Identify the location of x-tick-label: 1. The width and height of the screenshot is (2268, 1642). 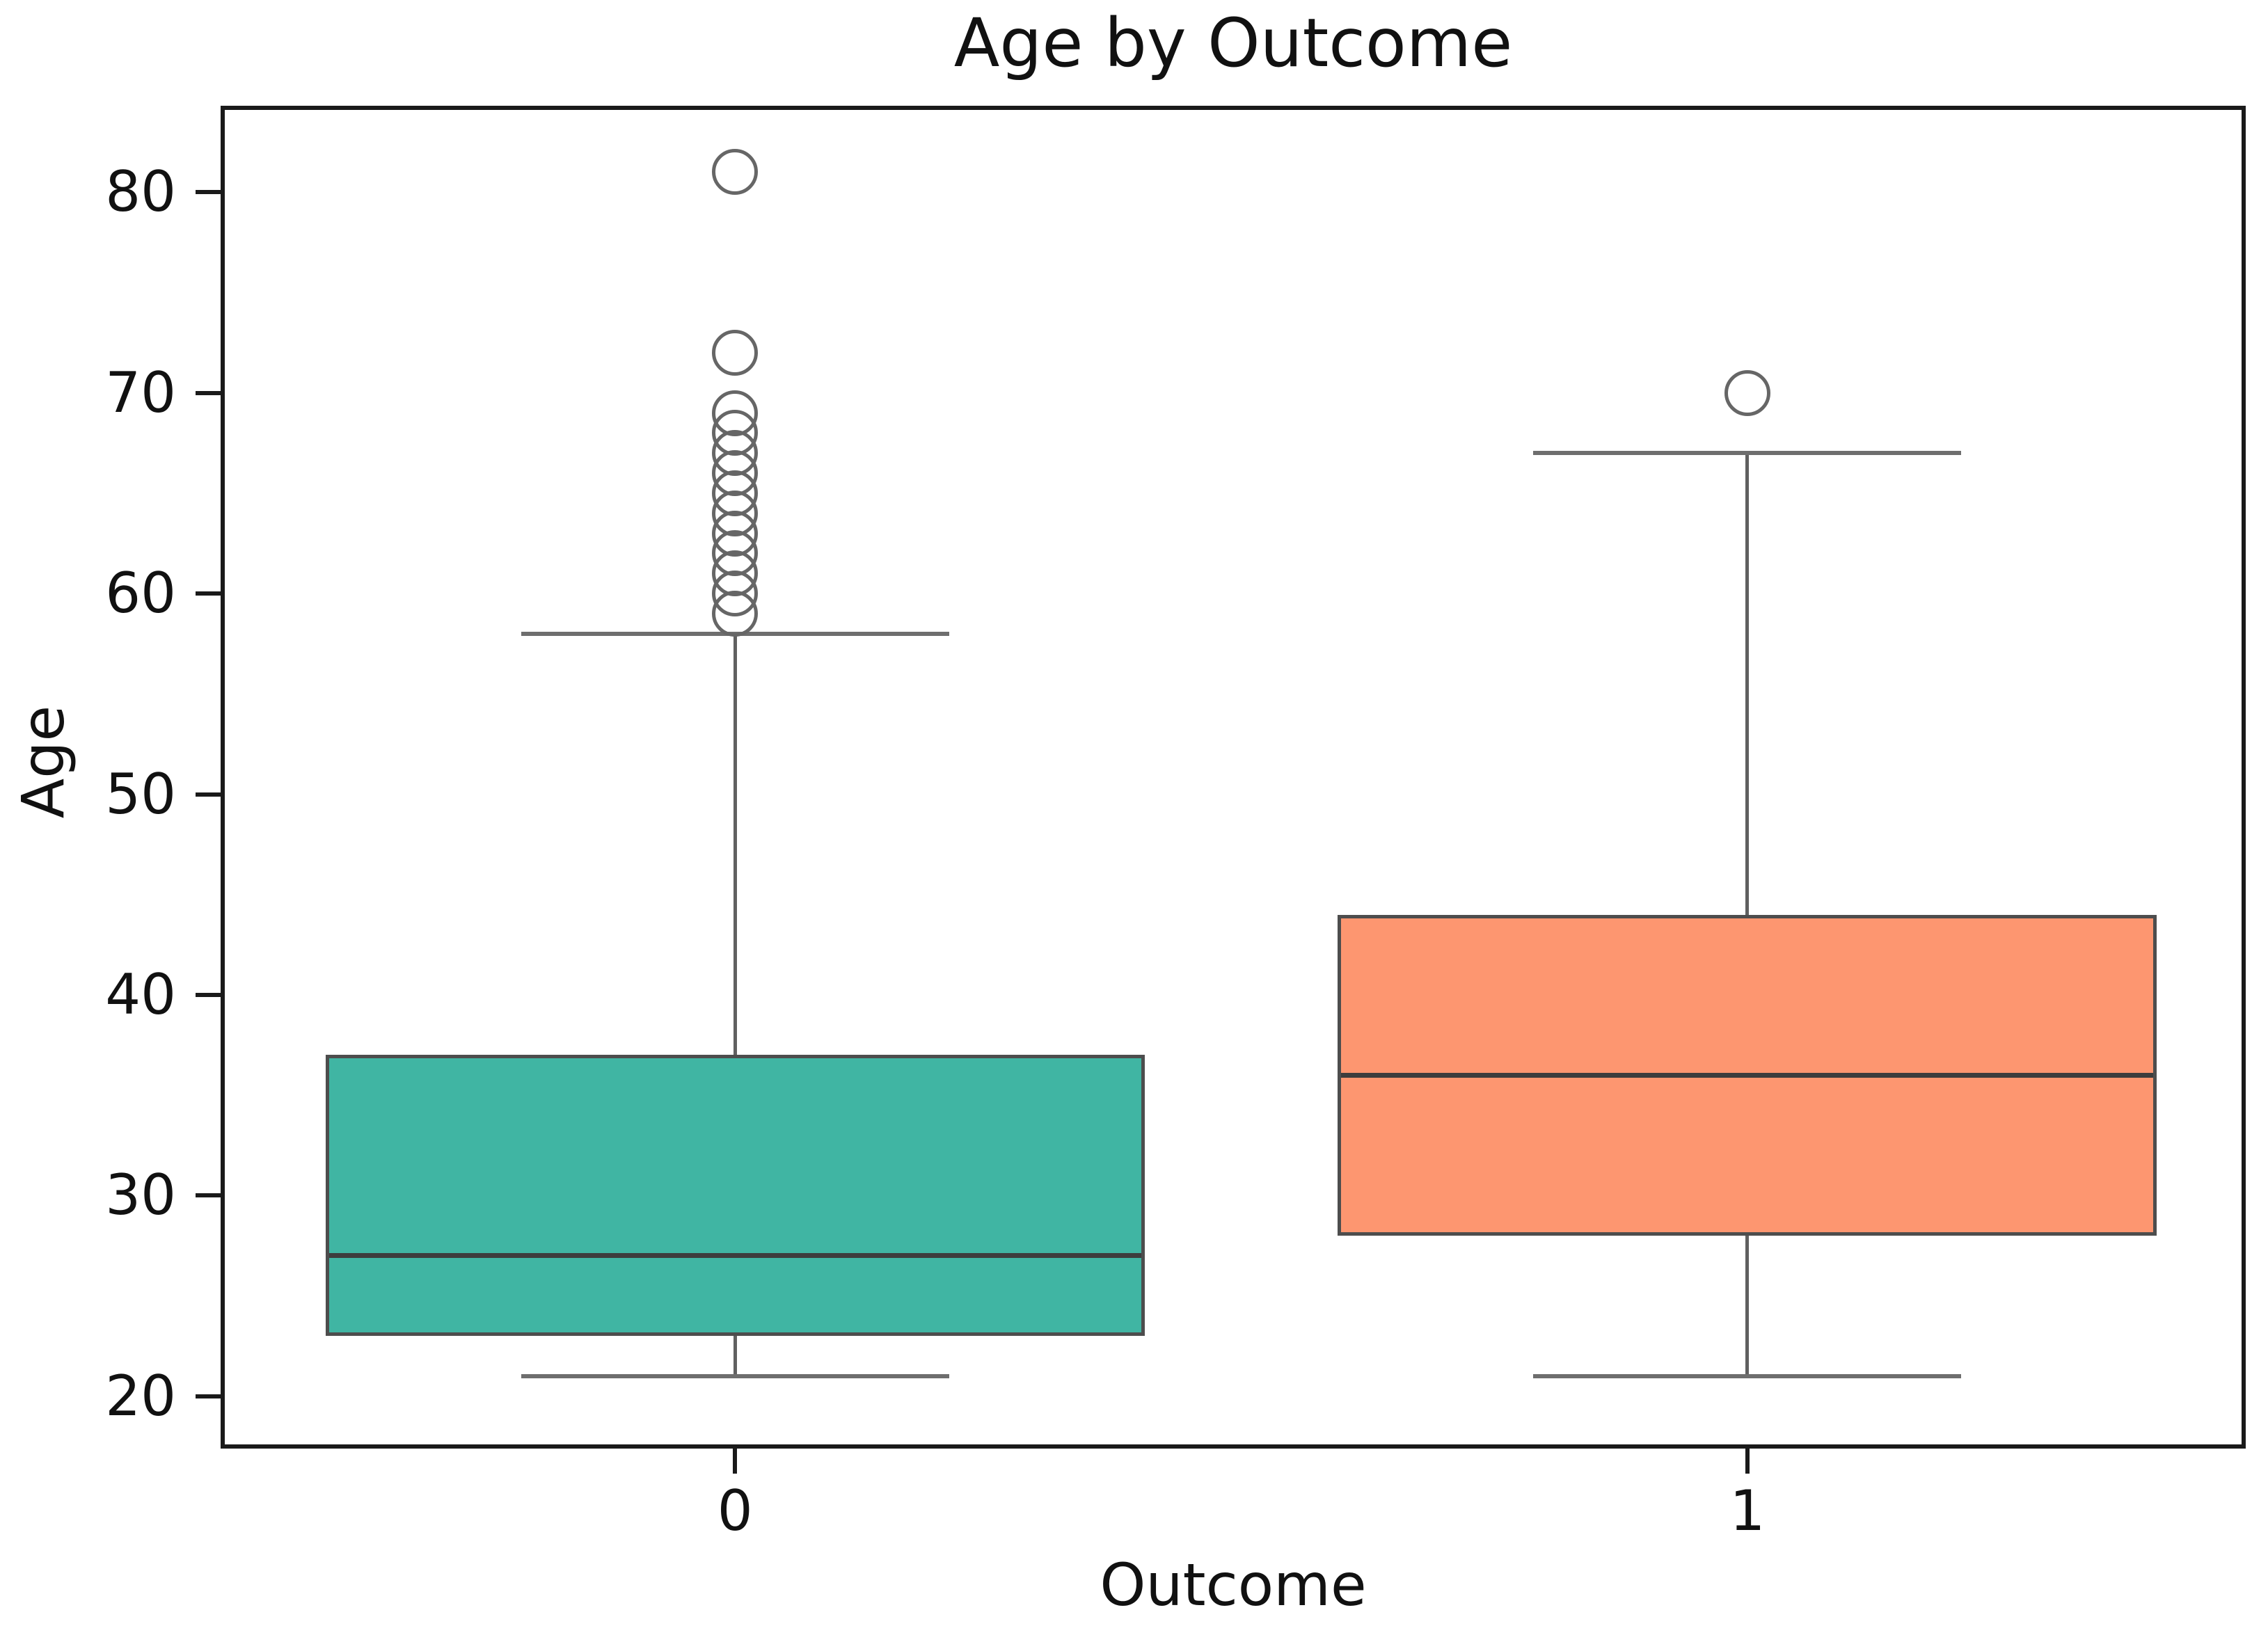
(1748, 1510).